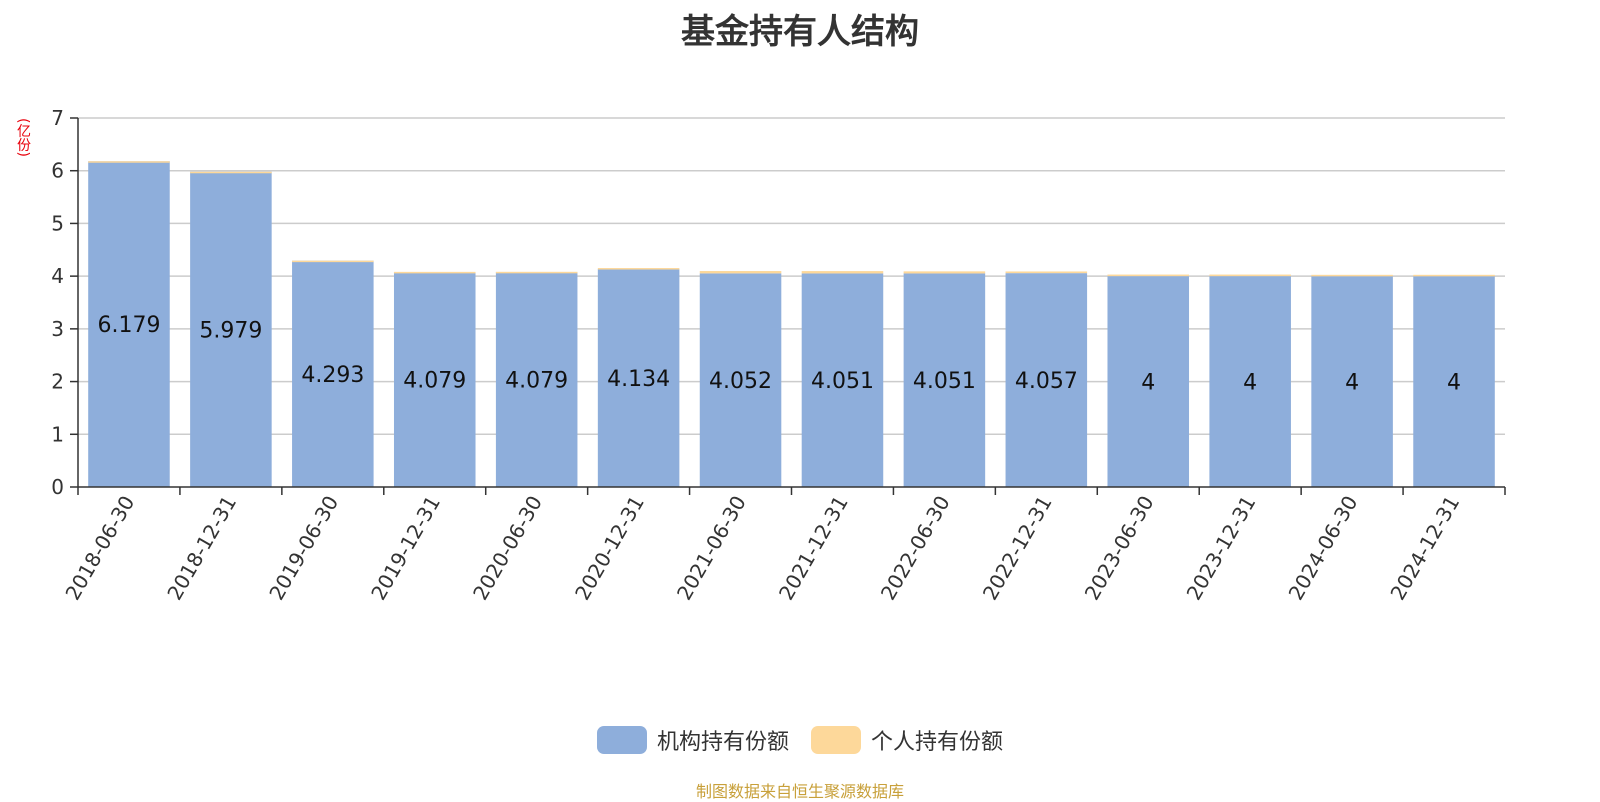 The width and height of the screenshot is (1600, 802). What do you see at coordinates (405, 548) in the screenshot?
I see `x-tick-label: 2019-12-31` at bounding box center [405, 548].